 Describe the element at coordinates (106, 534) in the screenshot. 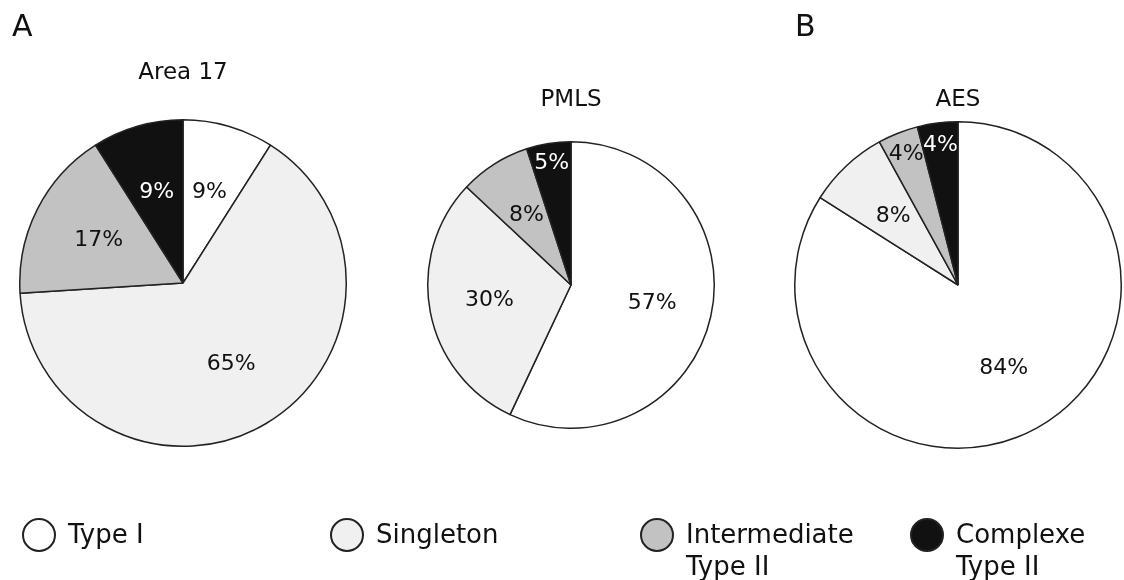

I see `legend-label: Type I` at that location.